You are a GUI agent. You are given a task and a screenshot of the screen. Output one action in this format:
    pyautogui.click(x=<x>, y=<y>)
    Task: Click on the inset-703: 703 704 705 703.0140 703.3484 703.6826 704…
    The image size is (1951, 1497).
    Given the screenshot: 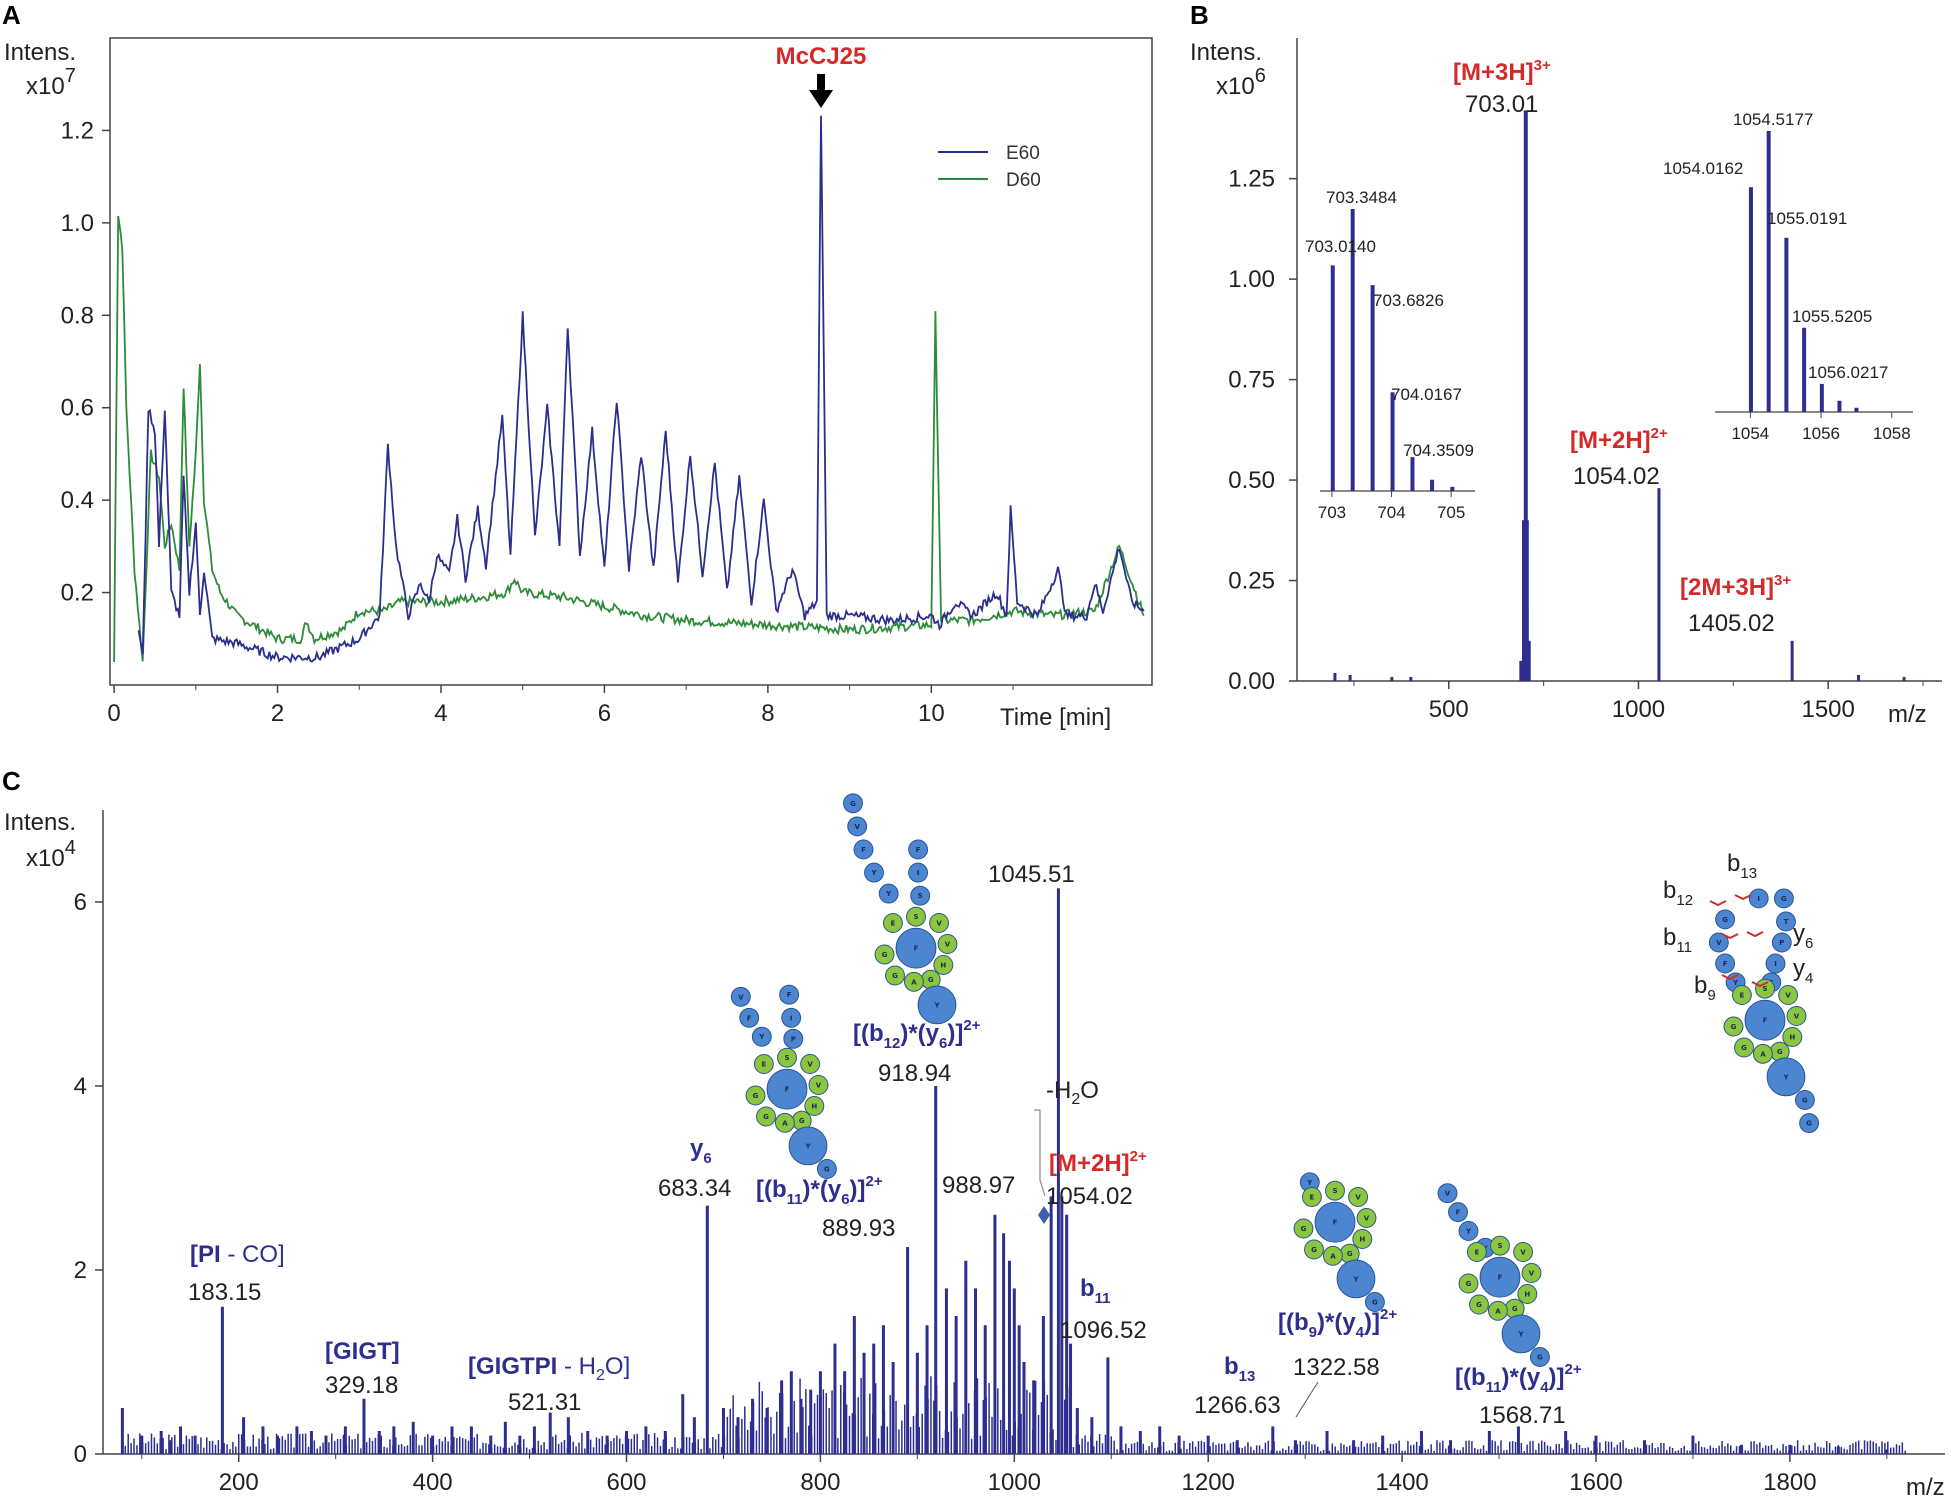 What is the action you would take?
    pyautogui.click(x=1390, y=355)
    